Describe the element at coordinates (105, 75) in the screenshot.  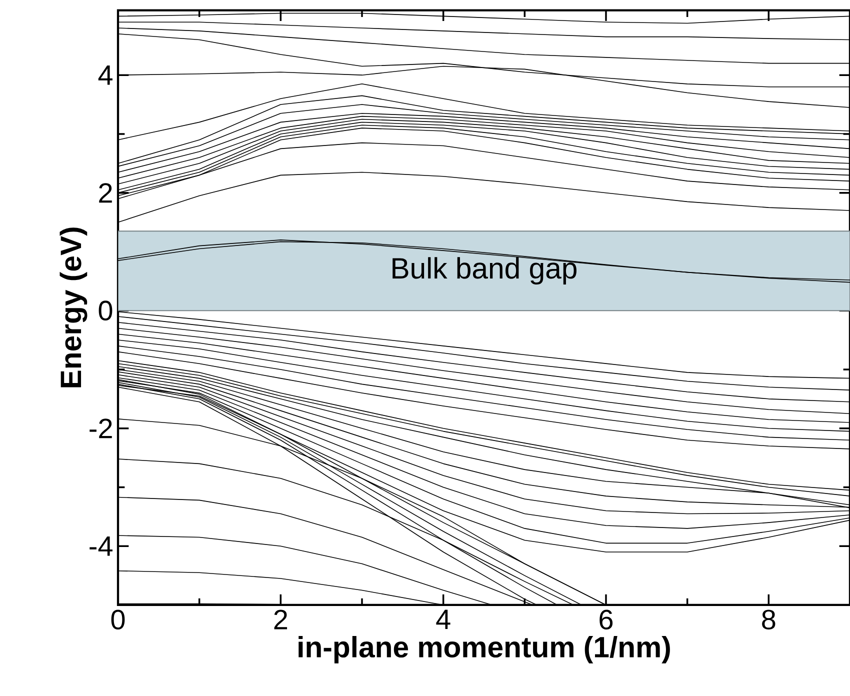
I see `y-tick-label: 4` at that location.